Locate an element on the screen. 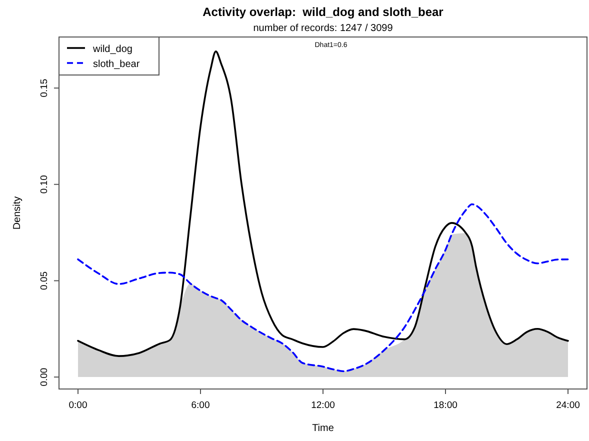 The width and height of the screenshot is (589, 441). chart-title: Activity overlap: wild_dog and sloth_bear is located at coordinates (323, 12).